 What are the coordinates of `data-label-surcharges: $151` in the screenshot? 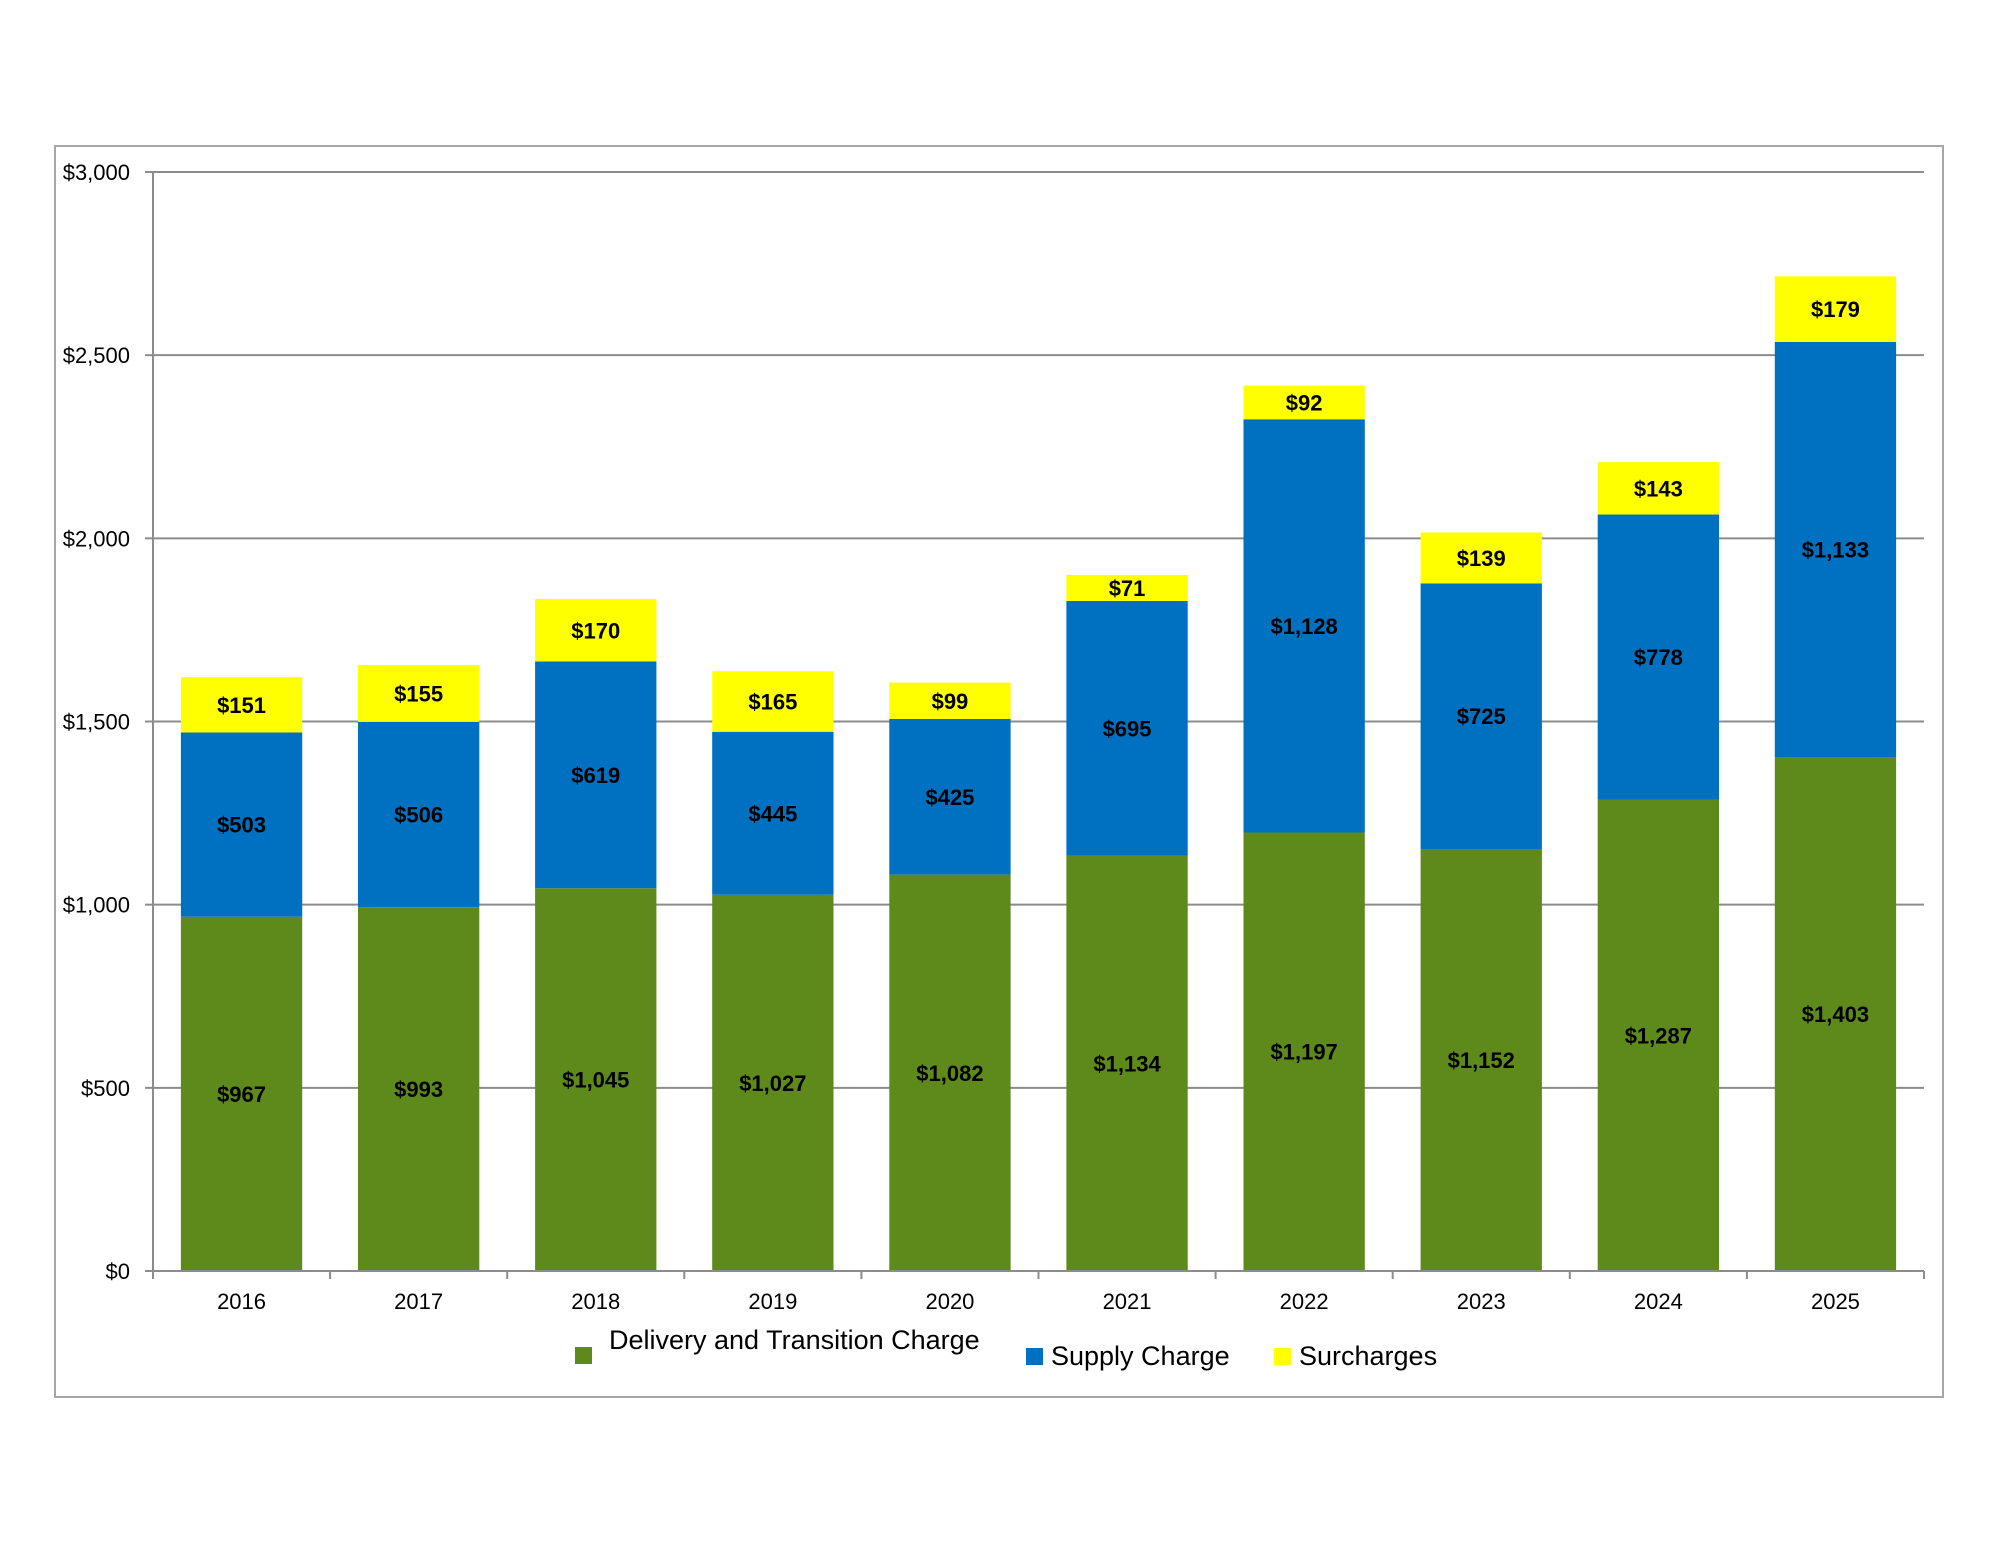 It's located at (241, 705).